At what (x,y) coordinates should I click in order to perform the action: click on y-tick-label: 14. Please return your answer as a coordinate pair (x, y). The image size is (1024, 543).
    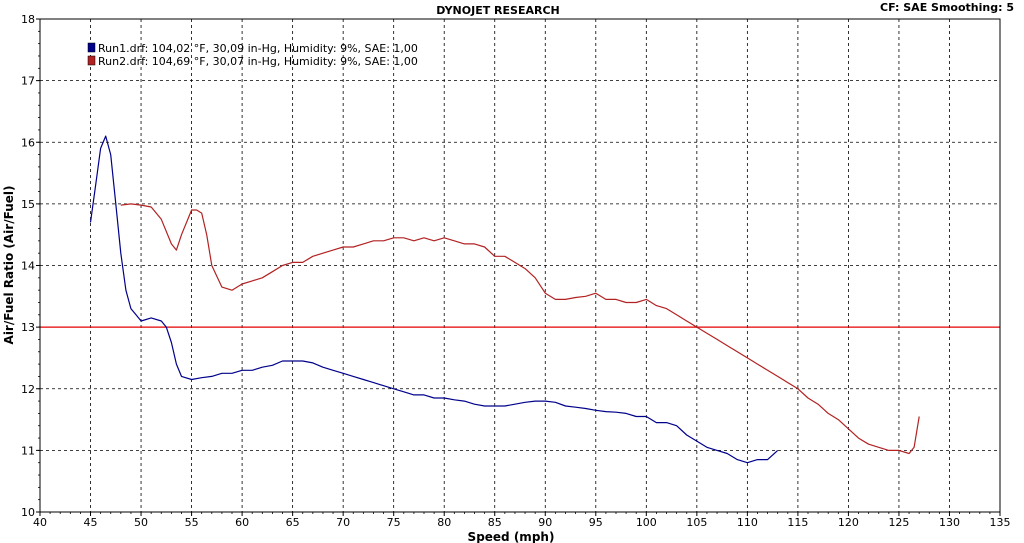
    Looking at the image, I should click on (28, 266).